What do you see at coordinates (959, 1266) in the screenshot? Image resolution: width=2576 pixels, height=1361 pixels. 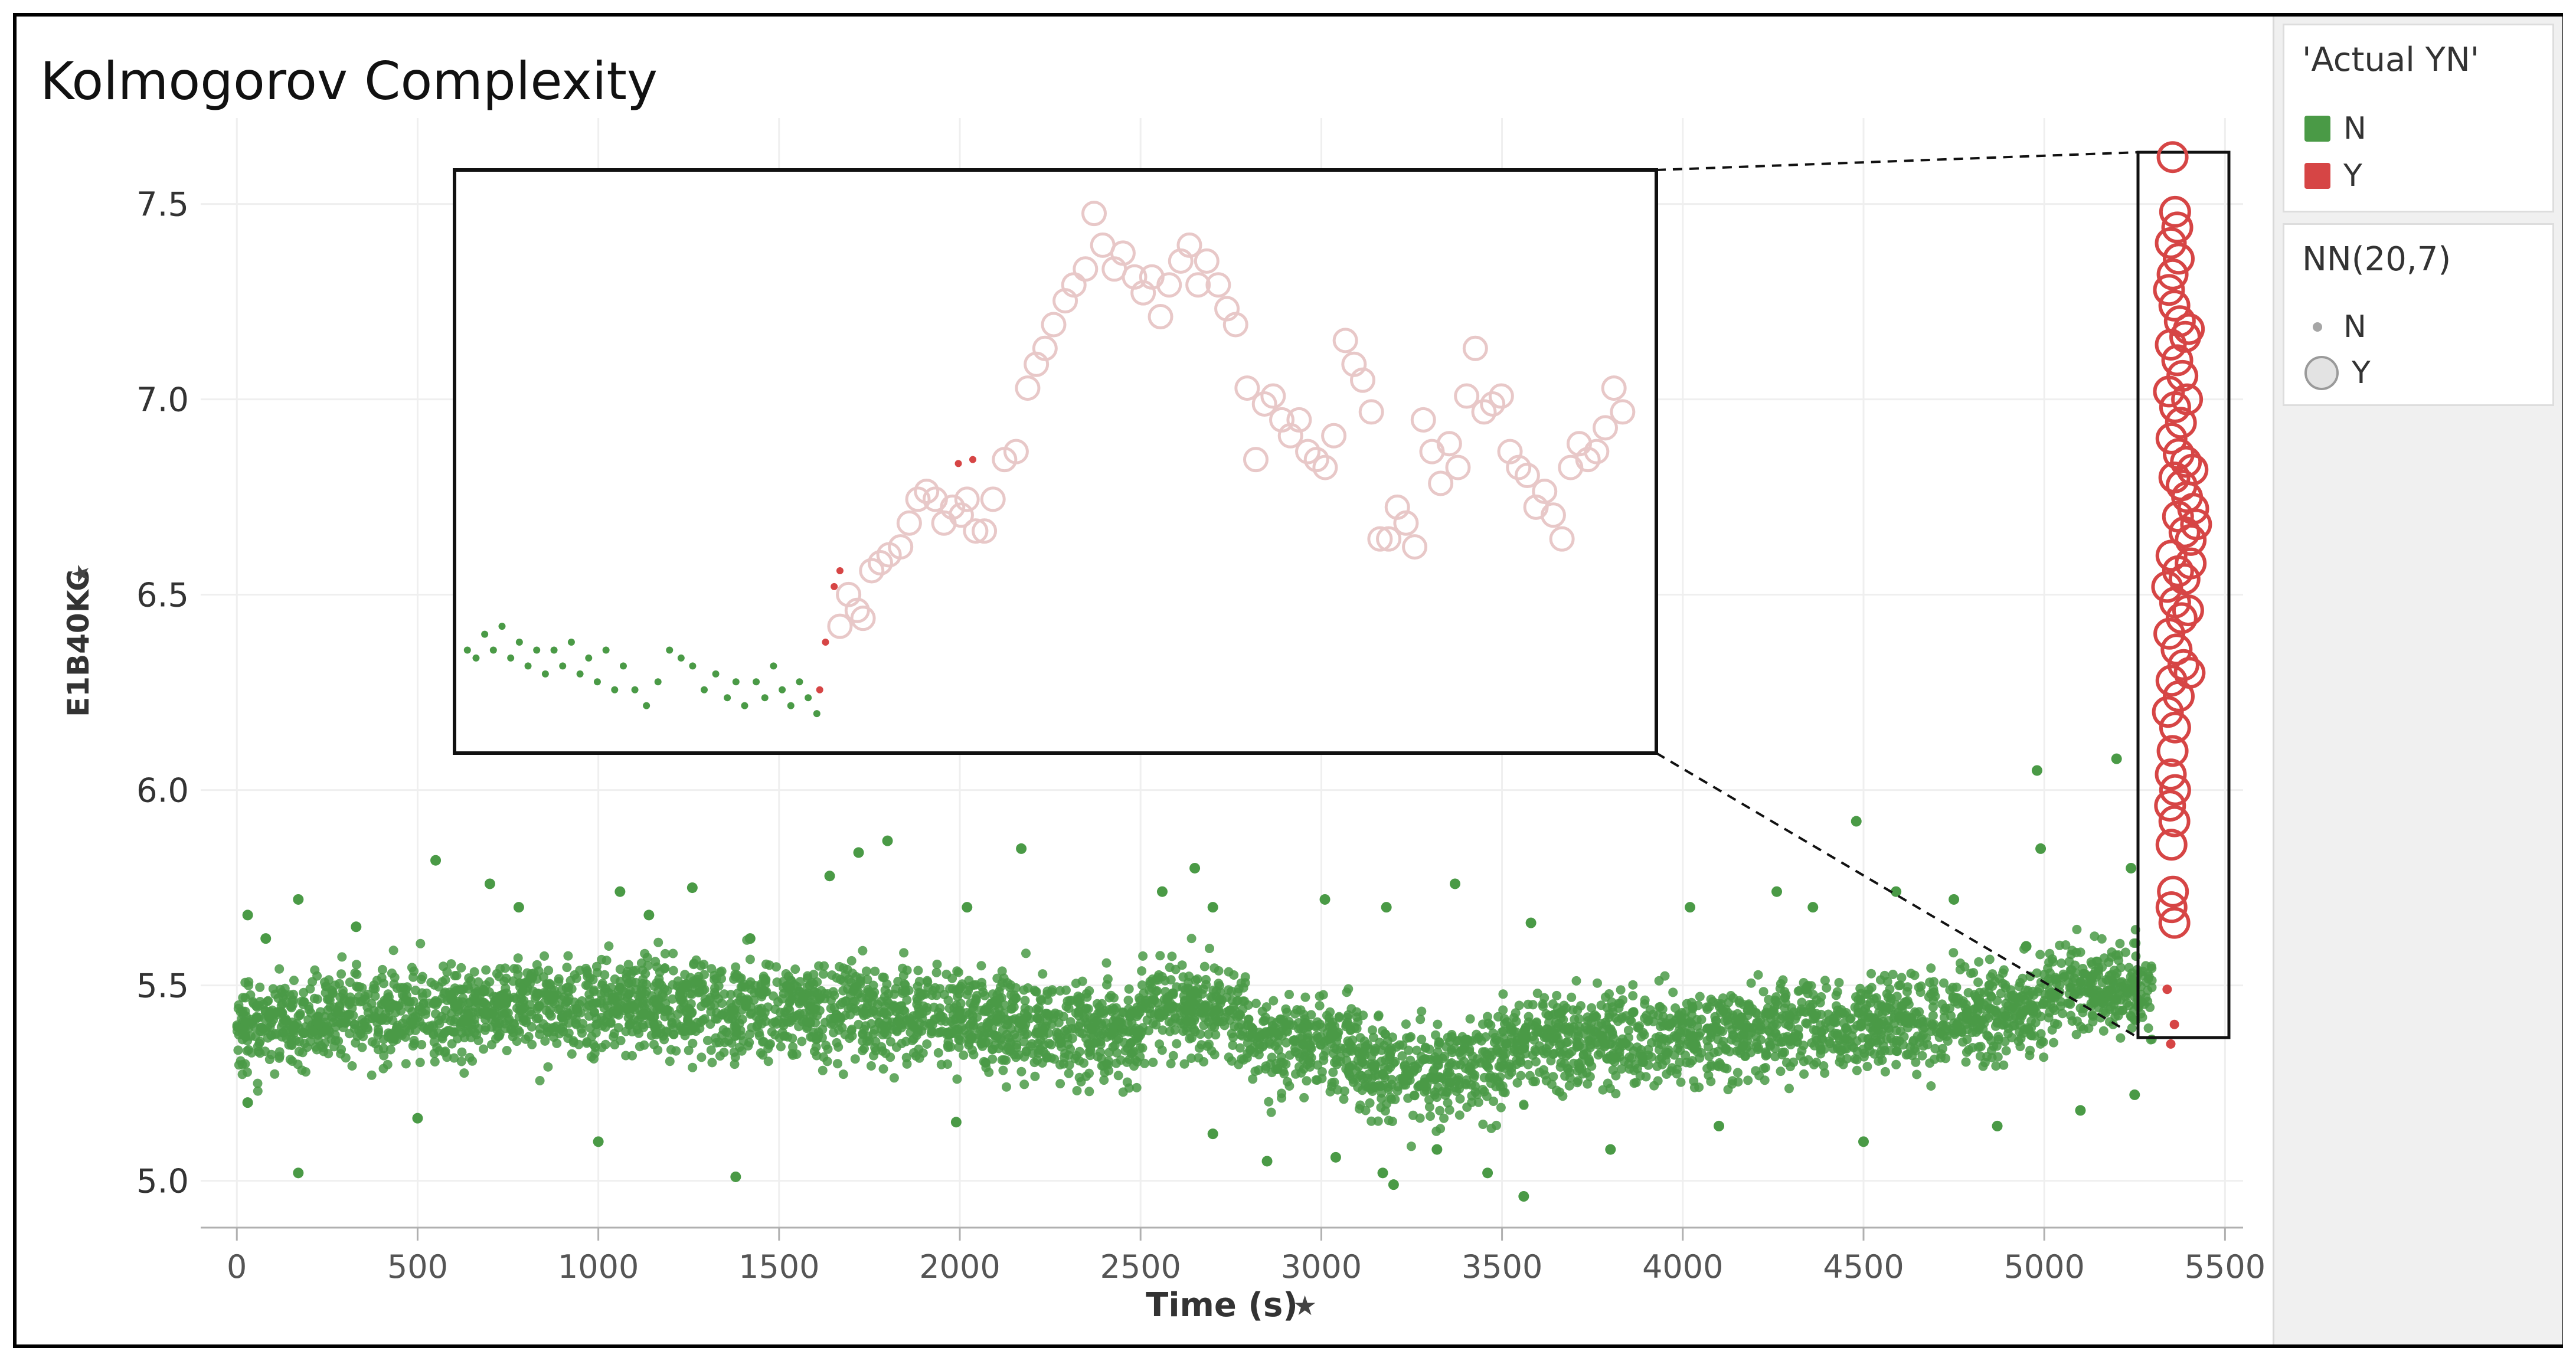 I see `x-tick-label: 2000` at bounding box center [959, 1266].